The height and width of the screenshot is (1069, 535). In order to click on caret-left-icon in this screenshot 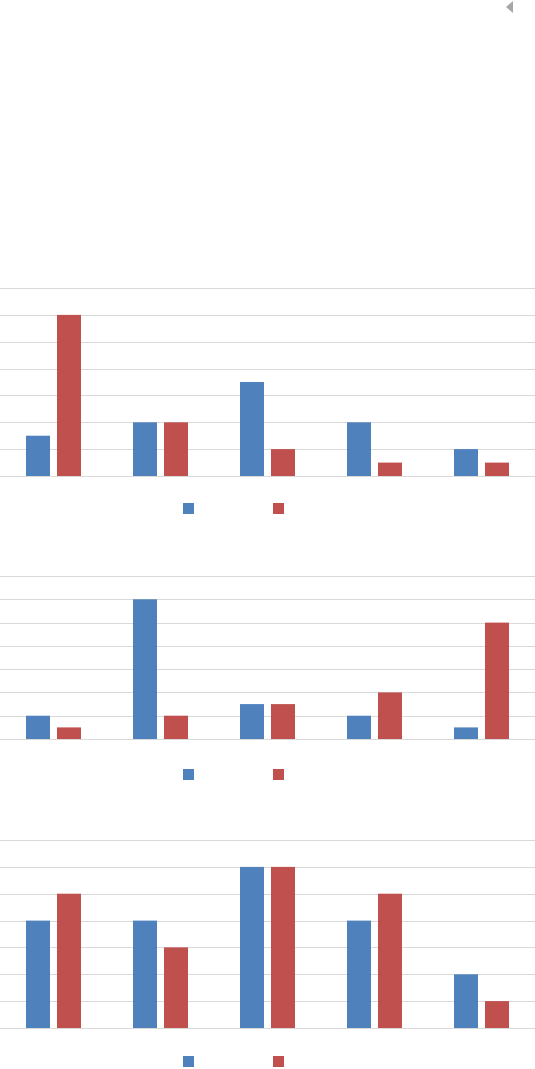, I will do `click(509, 7)`.